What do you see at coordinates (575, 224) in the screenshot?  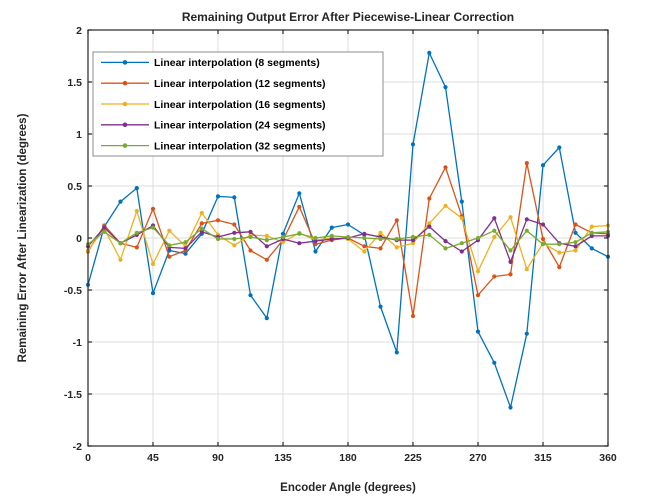 I see `series-1-marker-337.5` at bounding box center [575, 224].